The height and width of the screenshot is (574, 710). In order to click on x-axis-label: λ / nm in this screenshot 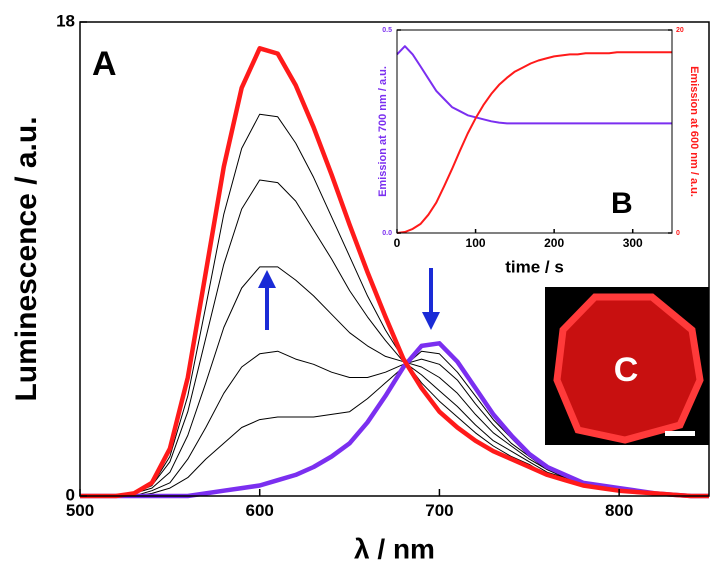, I will do `click(394, 548)`.